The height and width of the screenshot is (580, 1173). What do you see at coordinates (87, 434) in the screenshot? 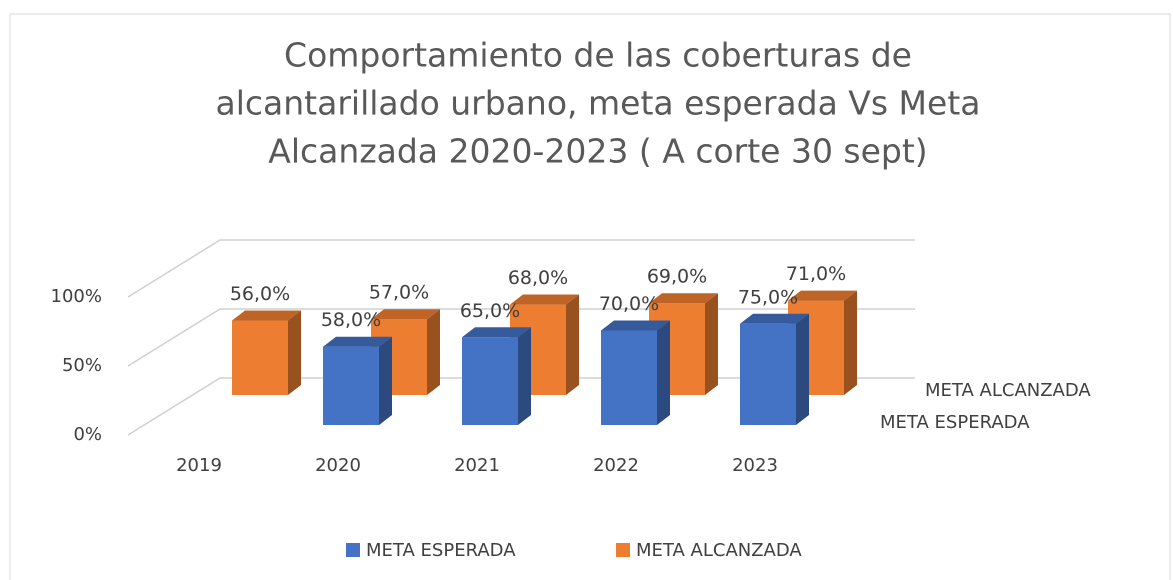
I see `y-tick-label: 0%` at bounding box center [87, 434].